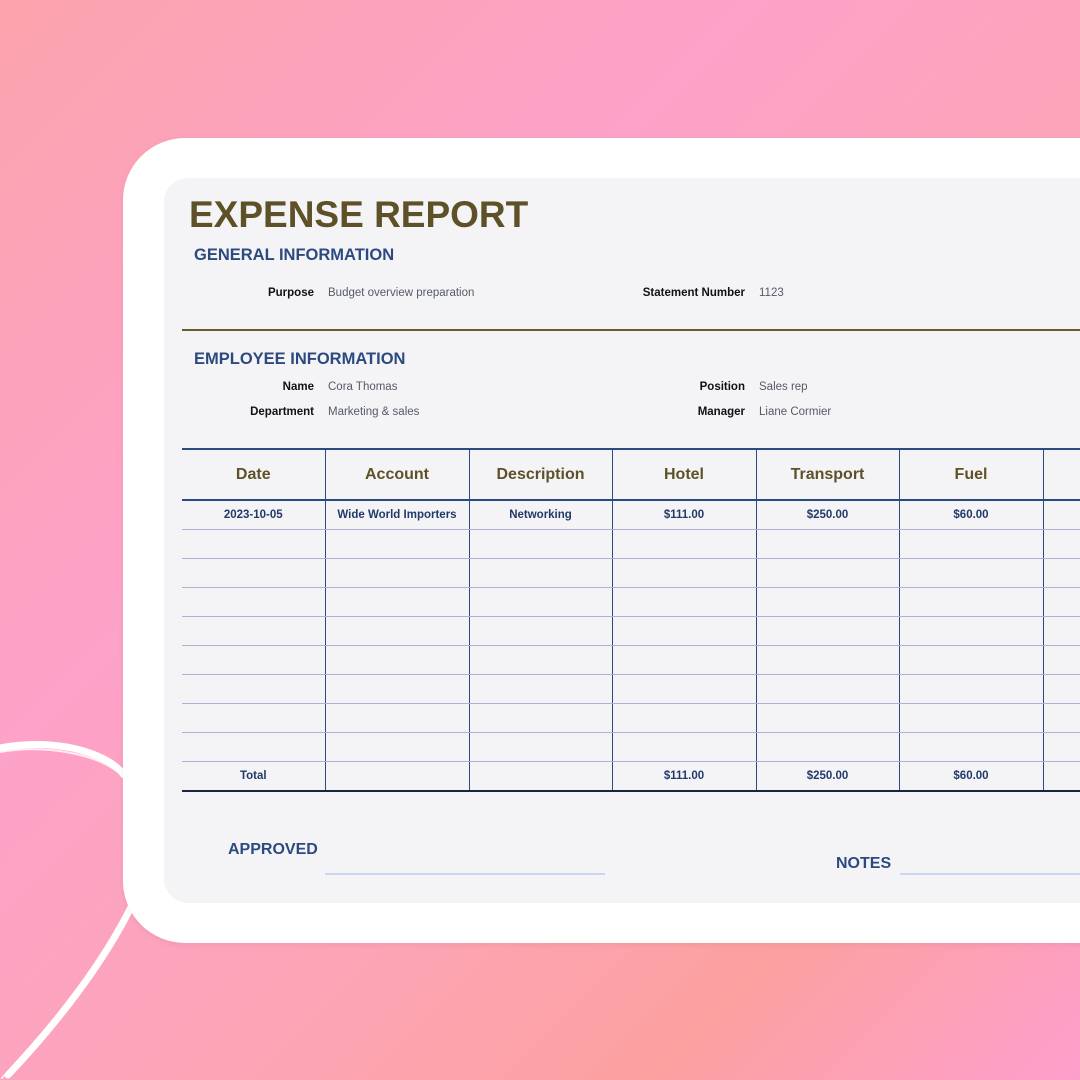 This screenshot has width=1080, height=1080. What do you see at coordinates (294, 255) in the screenshot?
I see `general-information-heading: GENERAL INFORMATION` at bounding box center [294, 255].